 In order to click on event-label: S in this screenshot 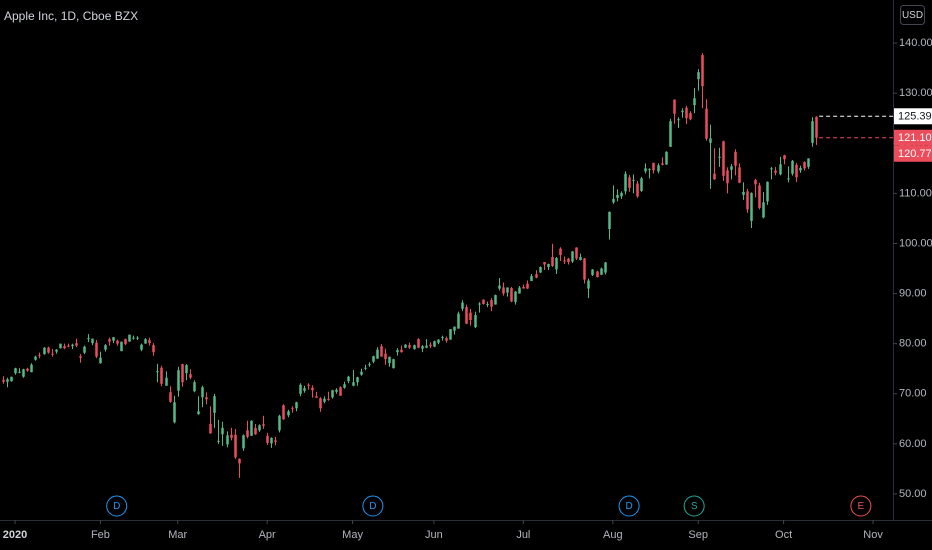, I will do `click(694, 506)`.